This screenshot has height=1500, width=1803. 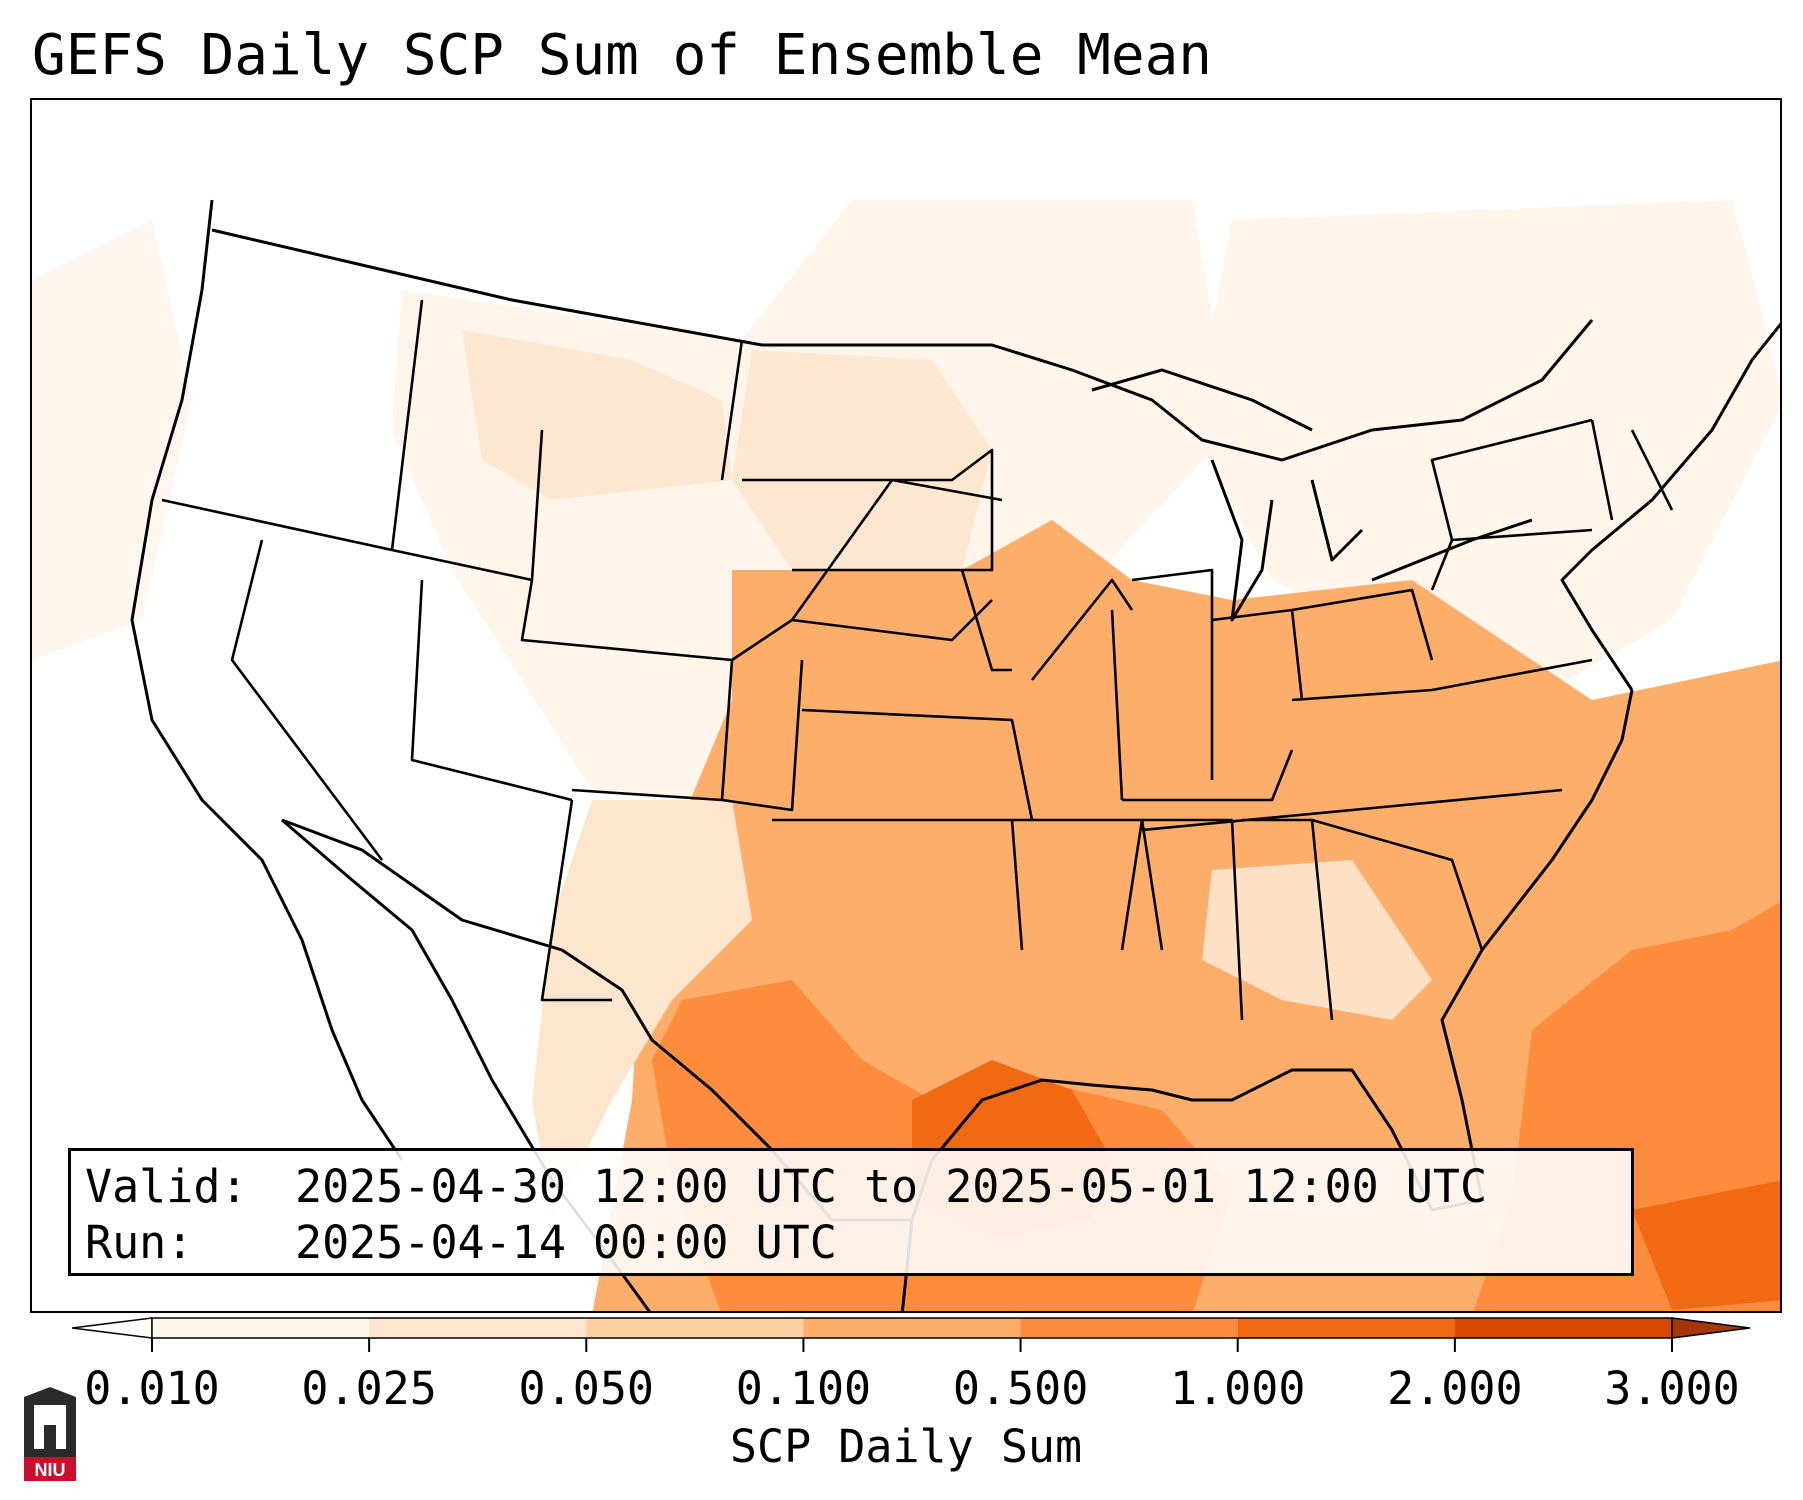 I want to click on colorbar-label: SCP Daily Sum, so click(x=906, y=1446).